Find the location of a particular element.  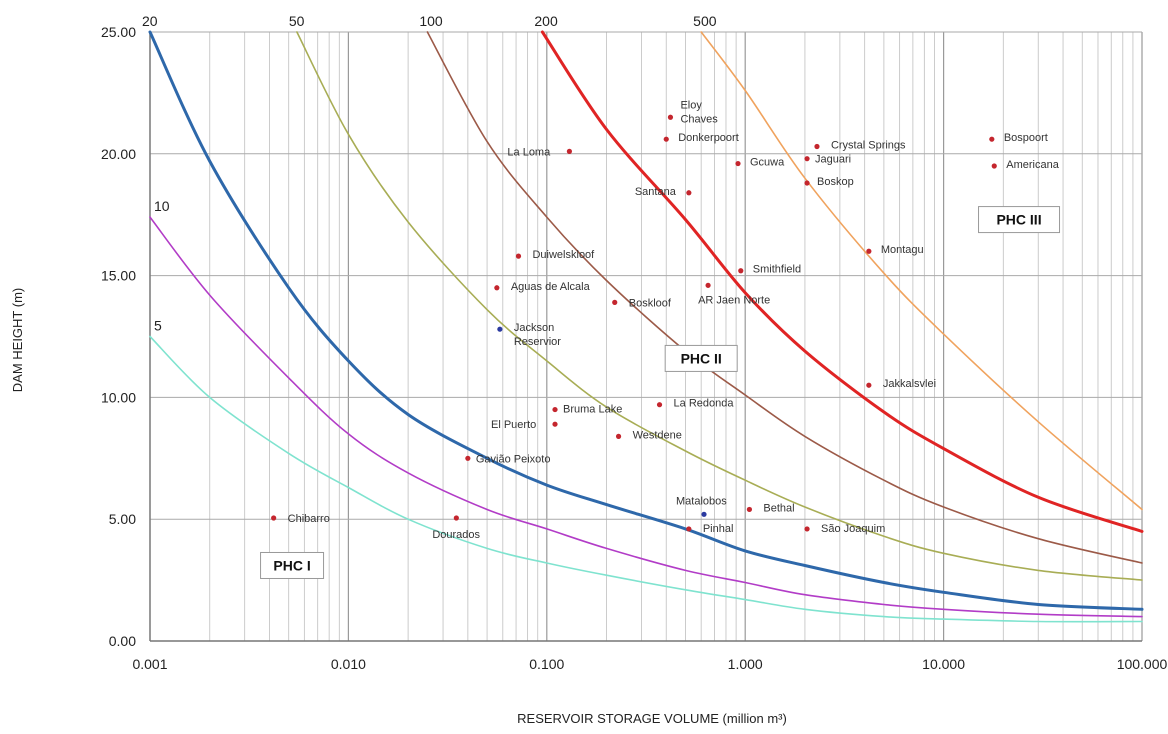

data-point-label: Jaguari is located at coordinates (833, 160).